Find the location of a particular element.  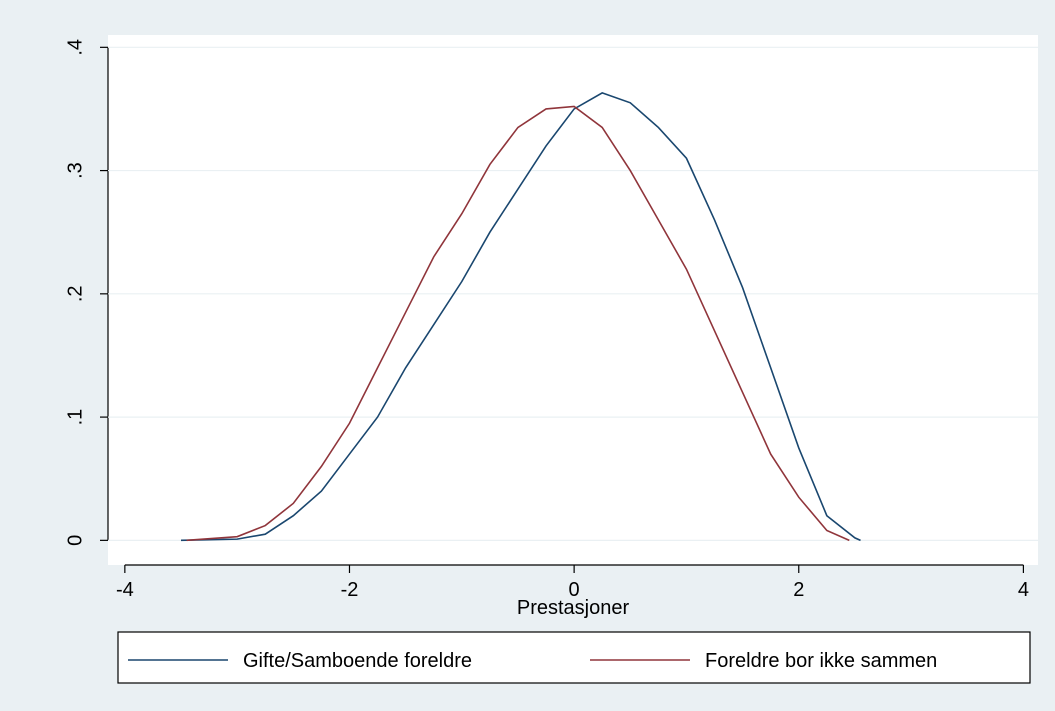

legend is located at coordinates (574, 657).